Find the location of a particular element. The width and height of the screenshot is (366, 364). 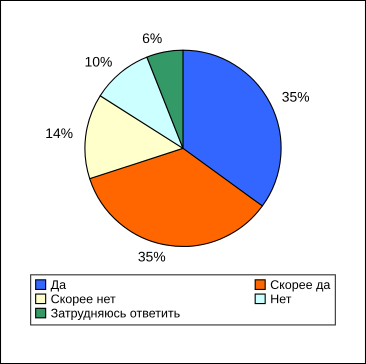

data-label: 10% is located at coordinates (99, 61).